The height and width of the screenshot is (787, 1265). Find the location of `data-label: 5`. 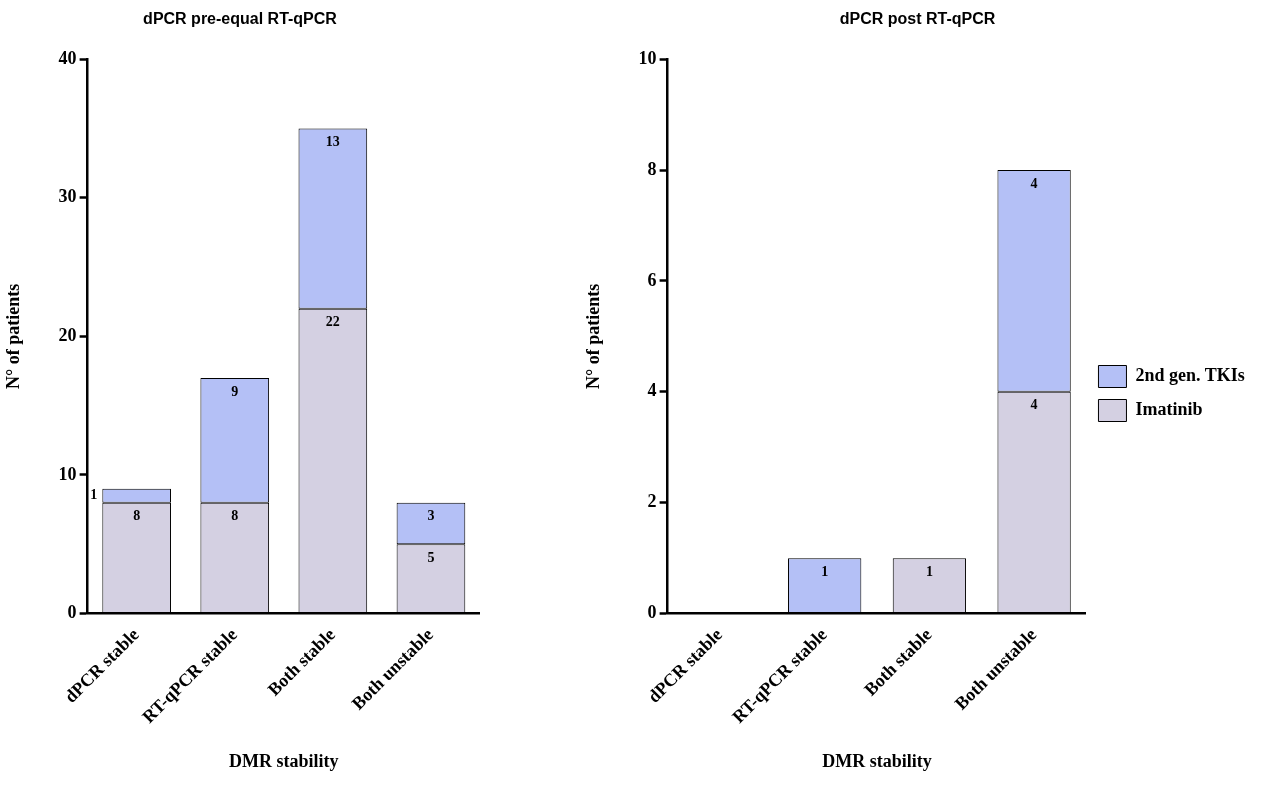

data-label: 5 is located at coordinates (431, 557).